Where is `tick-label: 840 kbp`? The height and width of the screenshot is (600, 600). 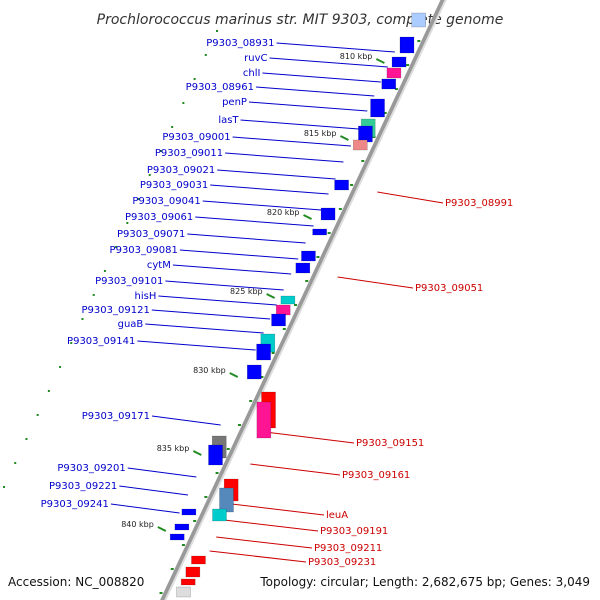
tick-label: 840 kbp is located at coordinates (137, 524).